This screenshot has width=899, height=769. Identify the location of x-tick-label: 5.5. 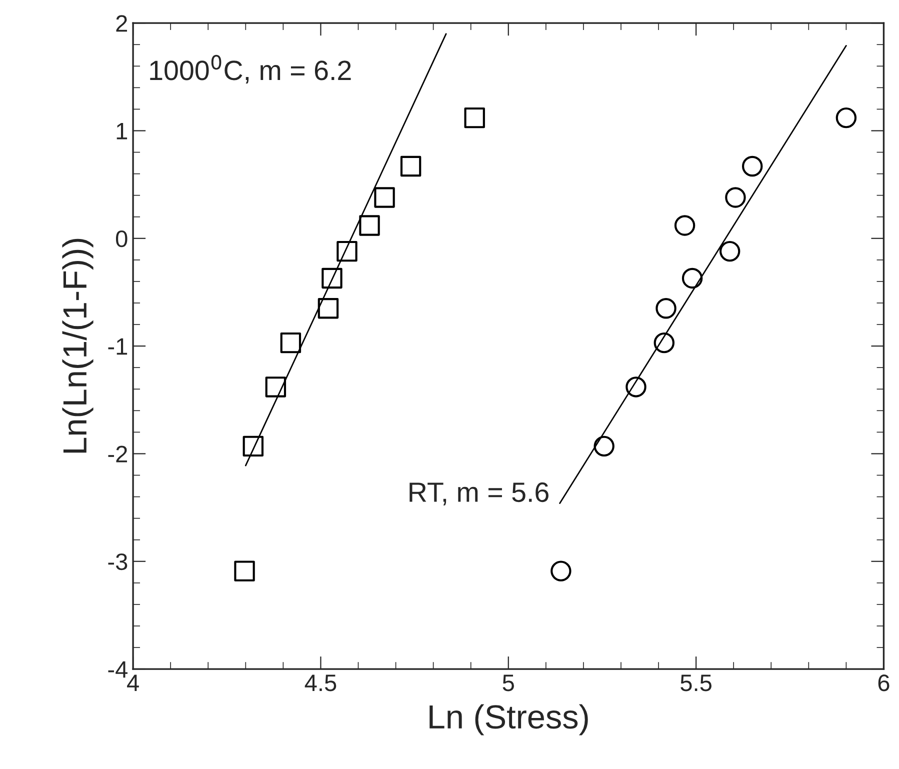
(696, 683).